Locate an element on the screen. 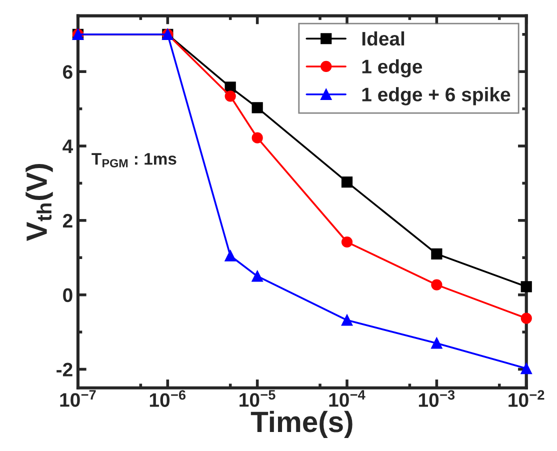  legend-label: 1 edge + 6 spike is located at coordinates (436, 96).